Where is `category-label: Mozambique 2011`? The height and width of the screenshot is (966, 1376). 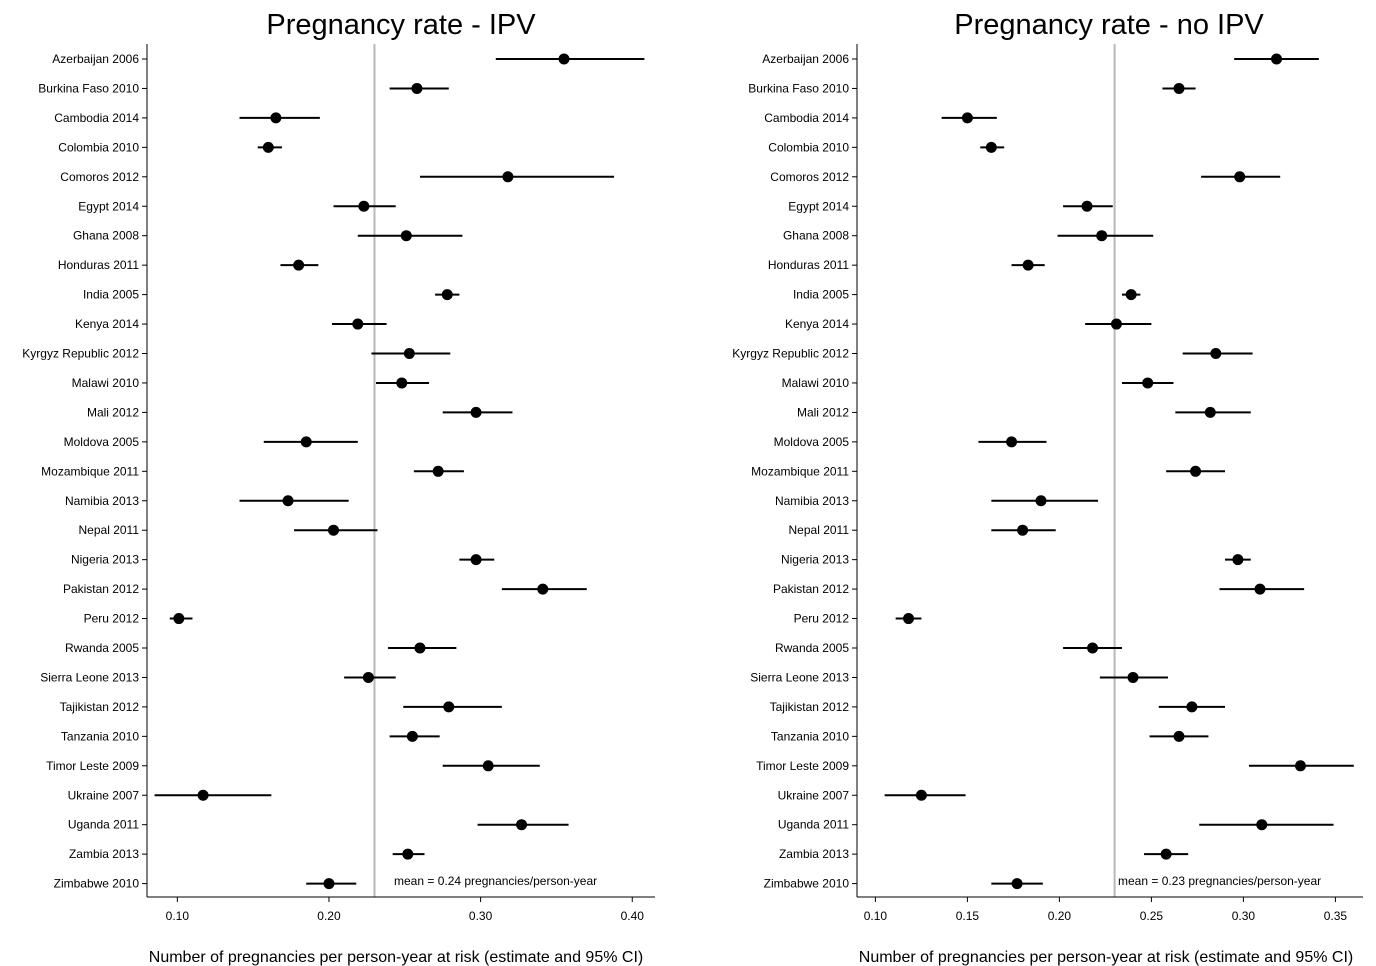
category-label: Mozambique 2011 is located at coordinates (90, 471).